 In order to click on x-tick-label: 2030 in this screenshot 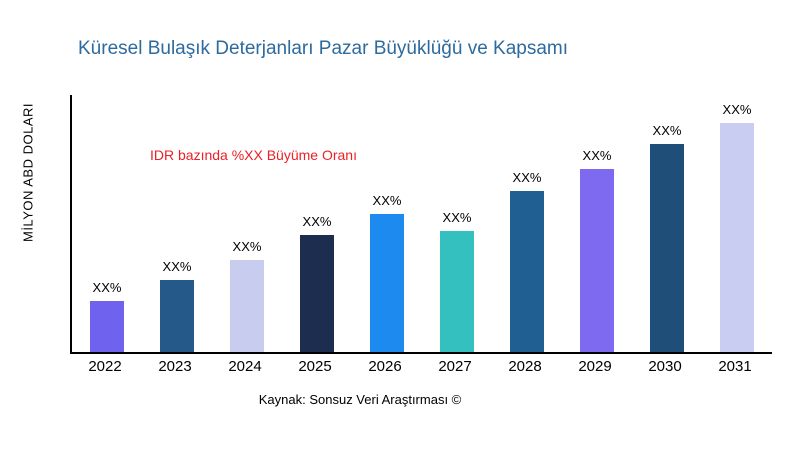, I will do `click(665, 366)`.